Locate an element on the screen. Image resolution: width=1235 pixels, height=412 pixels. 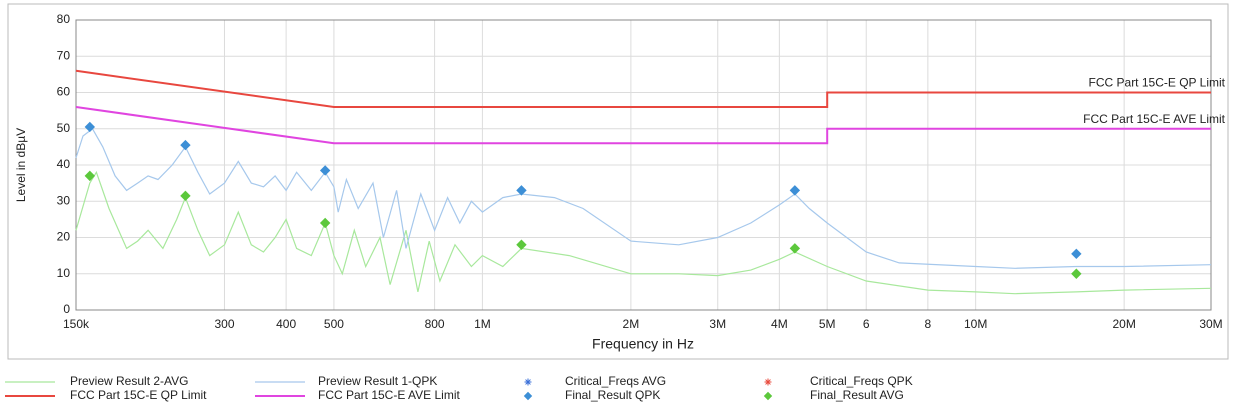
legend-label: FCC Part 15C-E AVE Limit is located at coordinates (389, 395).